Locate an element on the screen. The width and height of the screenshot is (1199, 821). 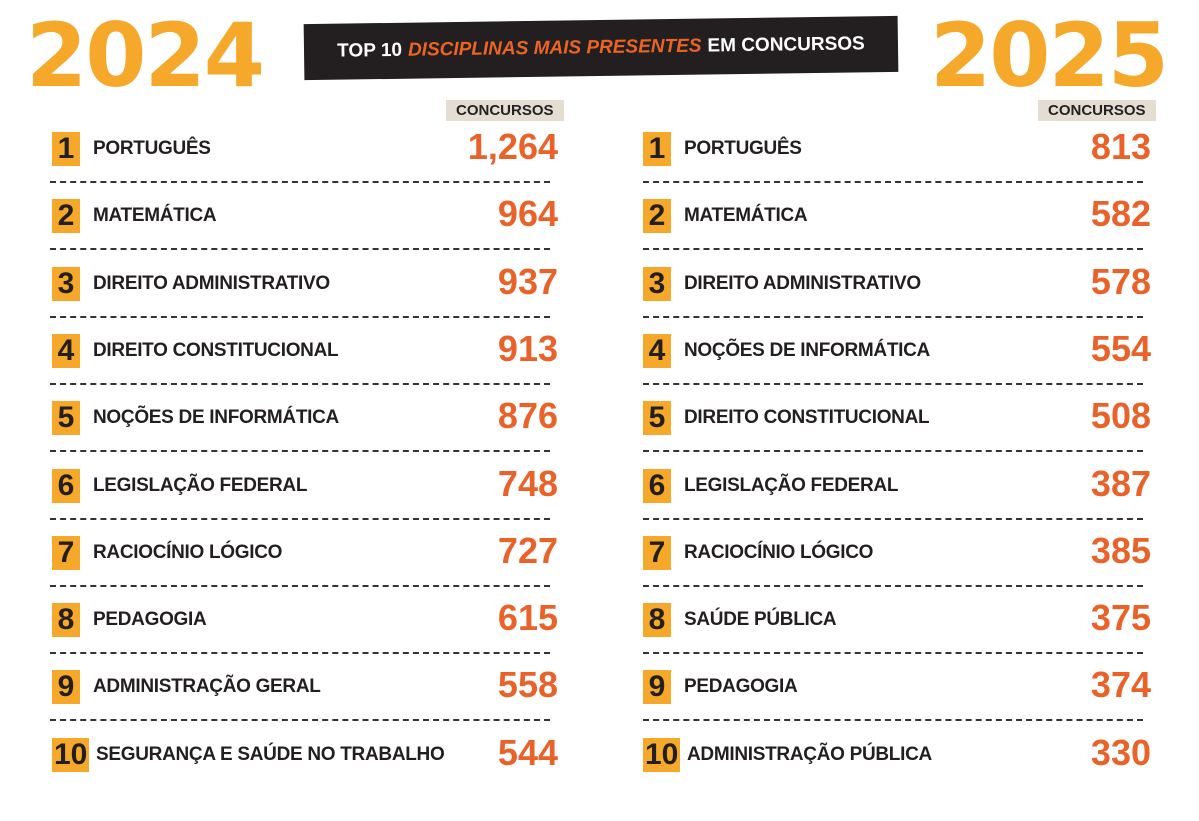
table-row: 4 NOÇÕES DE INFORMÁTICA 554 is located at coordinates (897, 350).